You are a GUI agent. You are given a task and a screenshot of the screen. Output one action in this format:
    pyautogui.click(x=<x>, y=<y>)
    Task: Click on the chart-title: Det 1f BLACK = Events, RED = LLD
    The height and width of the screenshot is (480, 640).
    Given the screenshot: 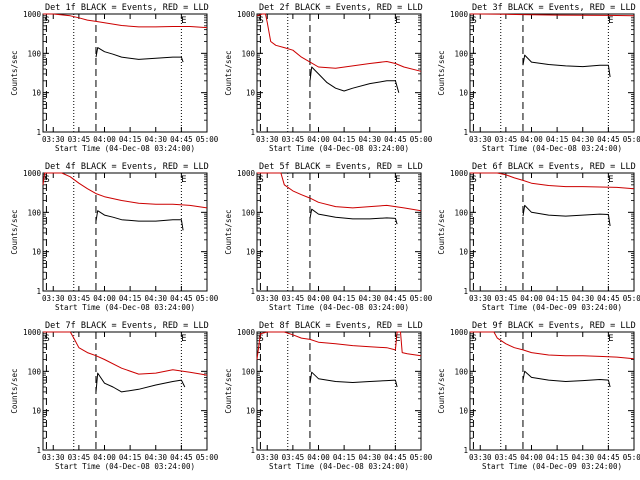 What is the action you would take?
    pyautogui.click(x=127, y=8)
    